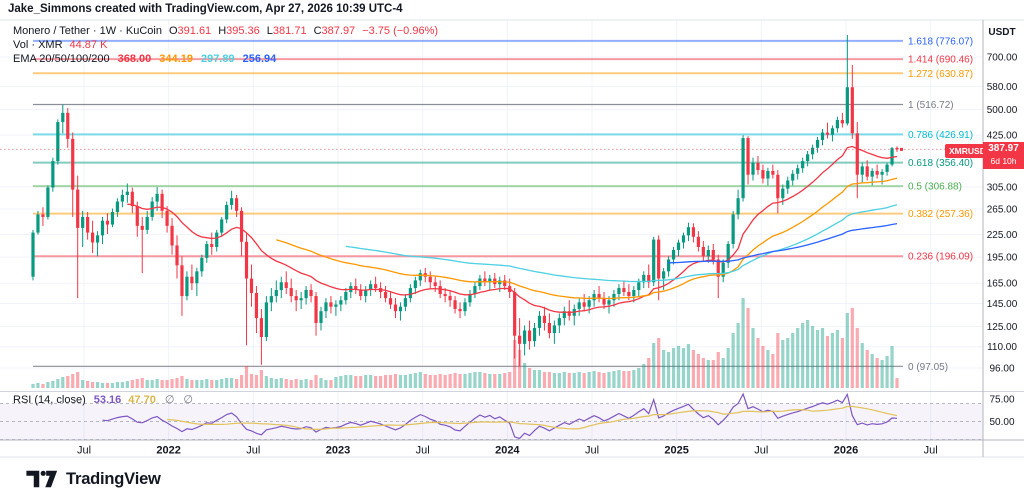 This screenshot has width=1024, height=502. Describe the element at coordinates (1002, 210) in the screenshot. I see `price-axis-label: 265.00` at that location.